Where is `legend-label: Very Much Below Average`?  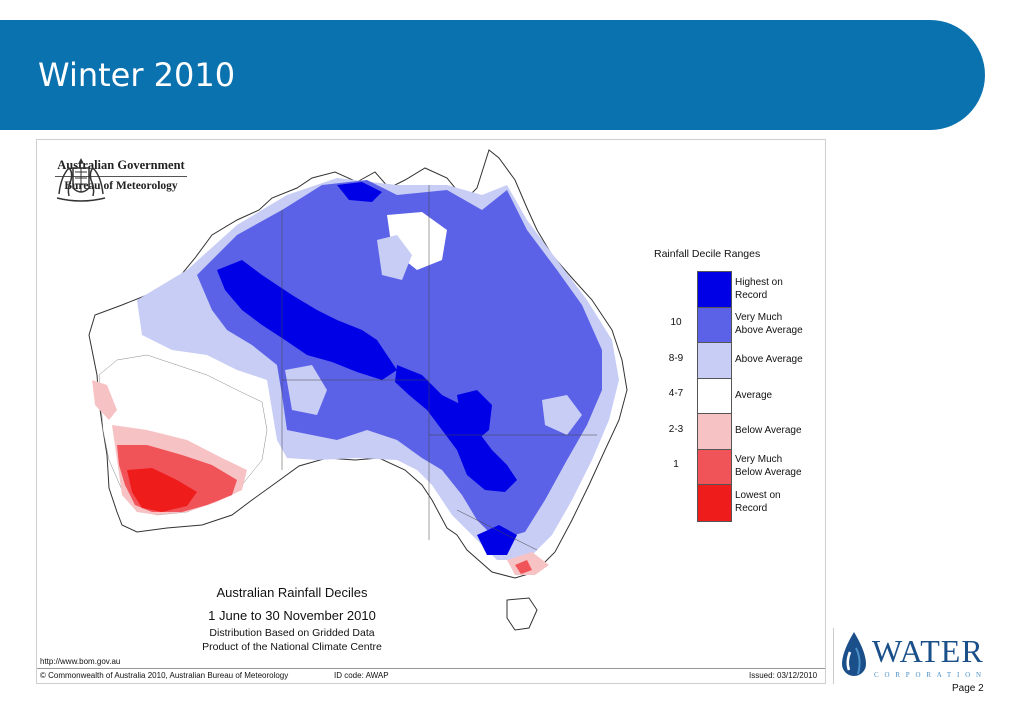 legend-label: Very Much Below Average is located at coordinates (780, 466).